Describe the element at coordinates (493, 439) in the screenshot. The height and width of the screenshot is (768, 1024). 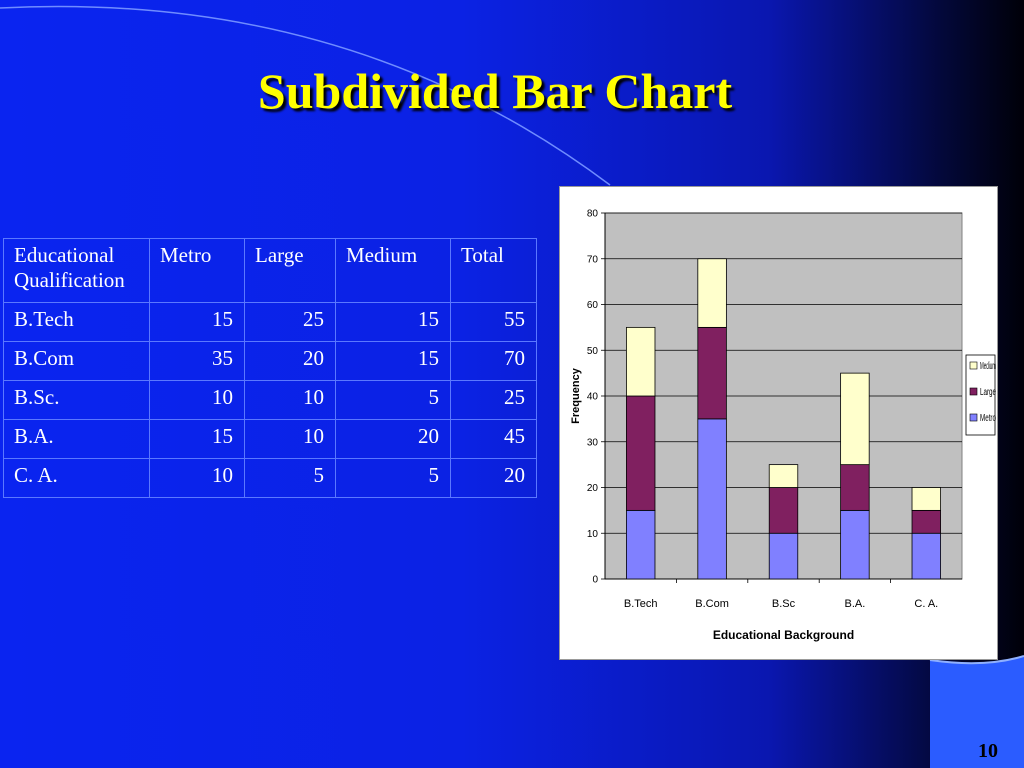
I see `table-cell: 45` at that location.